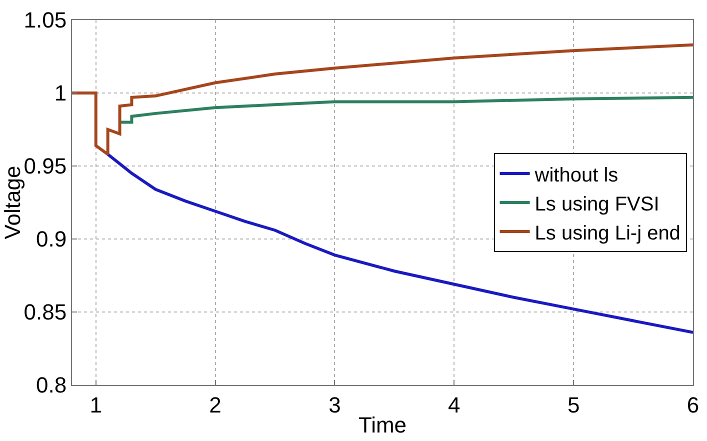 This screenshot has width=707, height=441. I want to click on legend-label: Ls using FVSI, so click(597, 204).